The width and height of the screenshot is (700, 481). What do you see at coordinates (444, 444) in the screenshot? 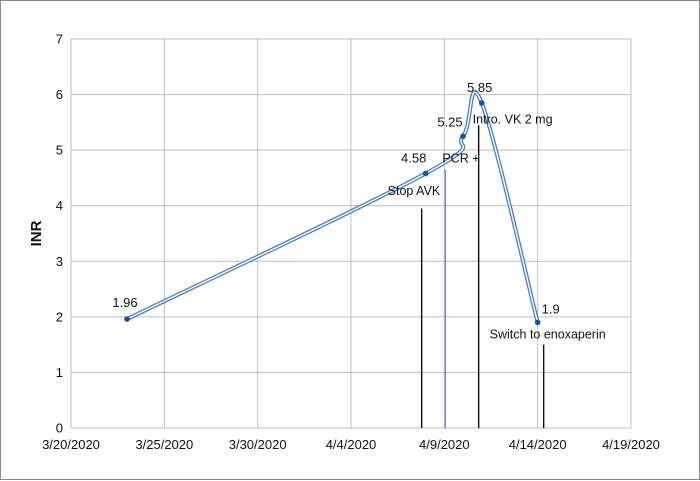
I see `x-tick-label: 4/9/2020` at bounding box center [444, 444].